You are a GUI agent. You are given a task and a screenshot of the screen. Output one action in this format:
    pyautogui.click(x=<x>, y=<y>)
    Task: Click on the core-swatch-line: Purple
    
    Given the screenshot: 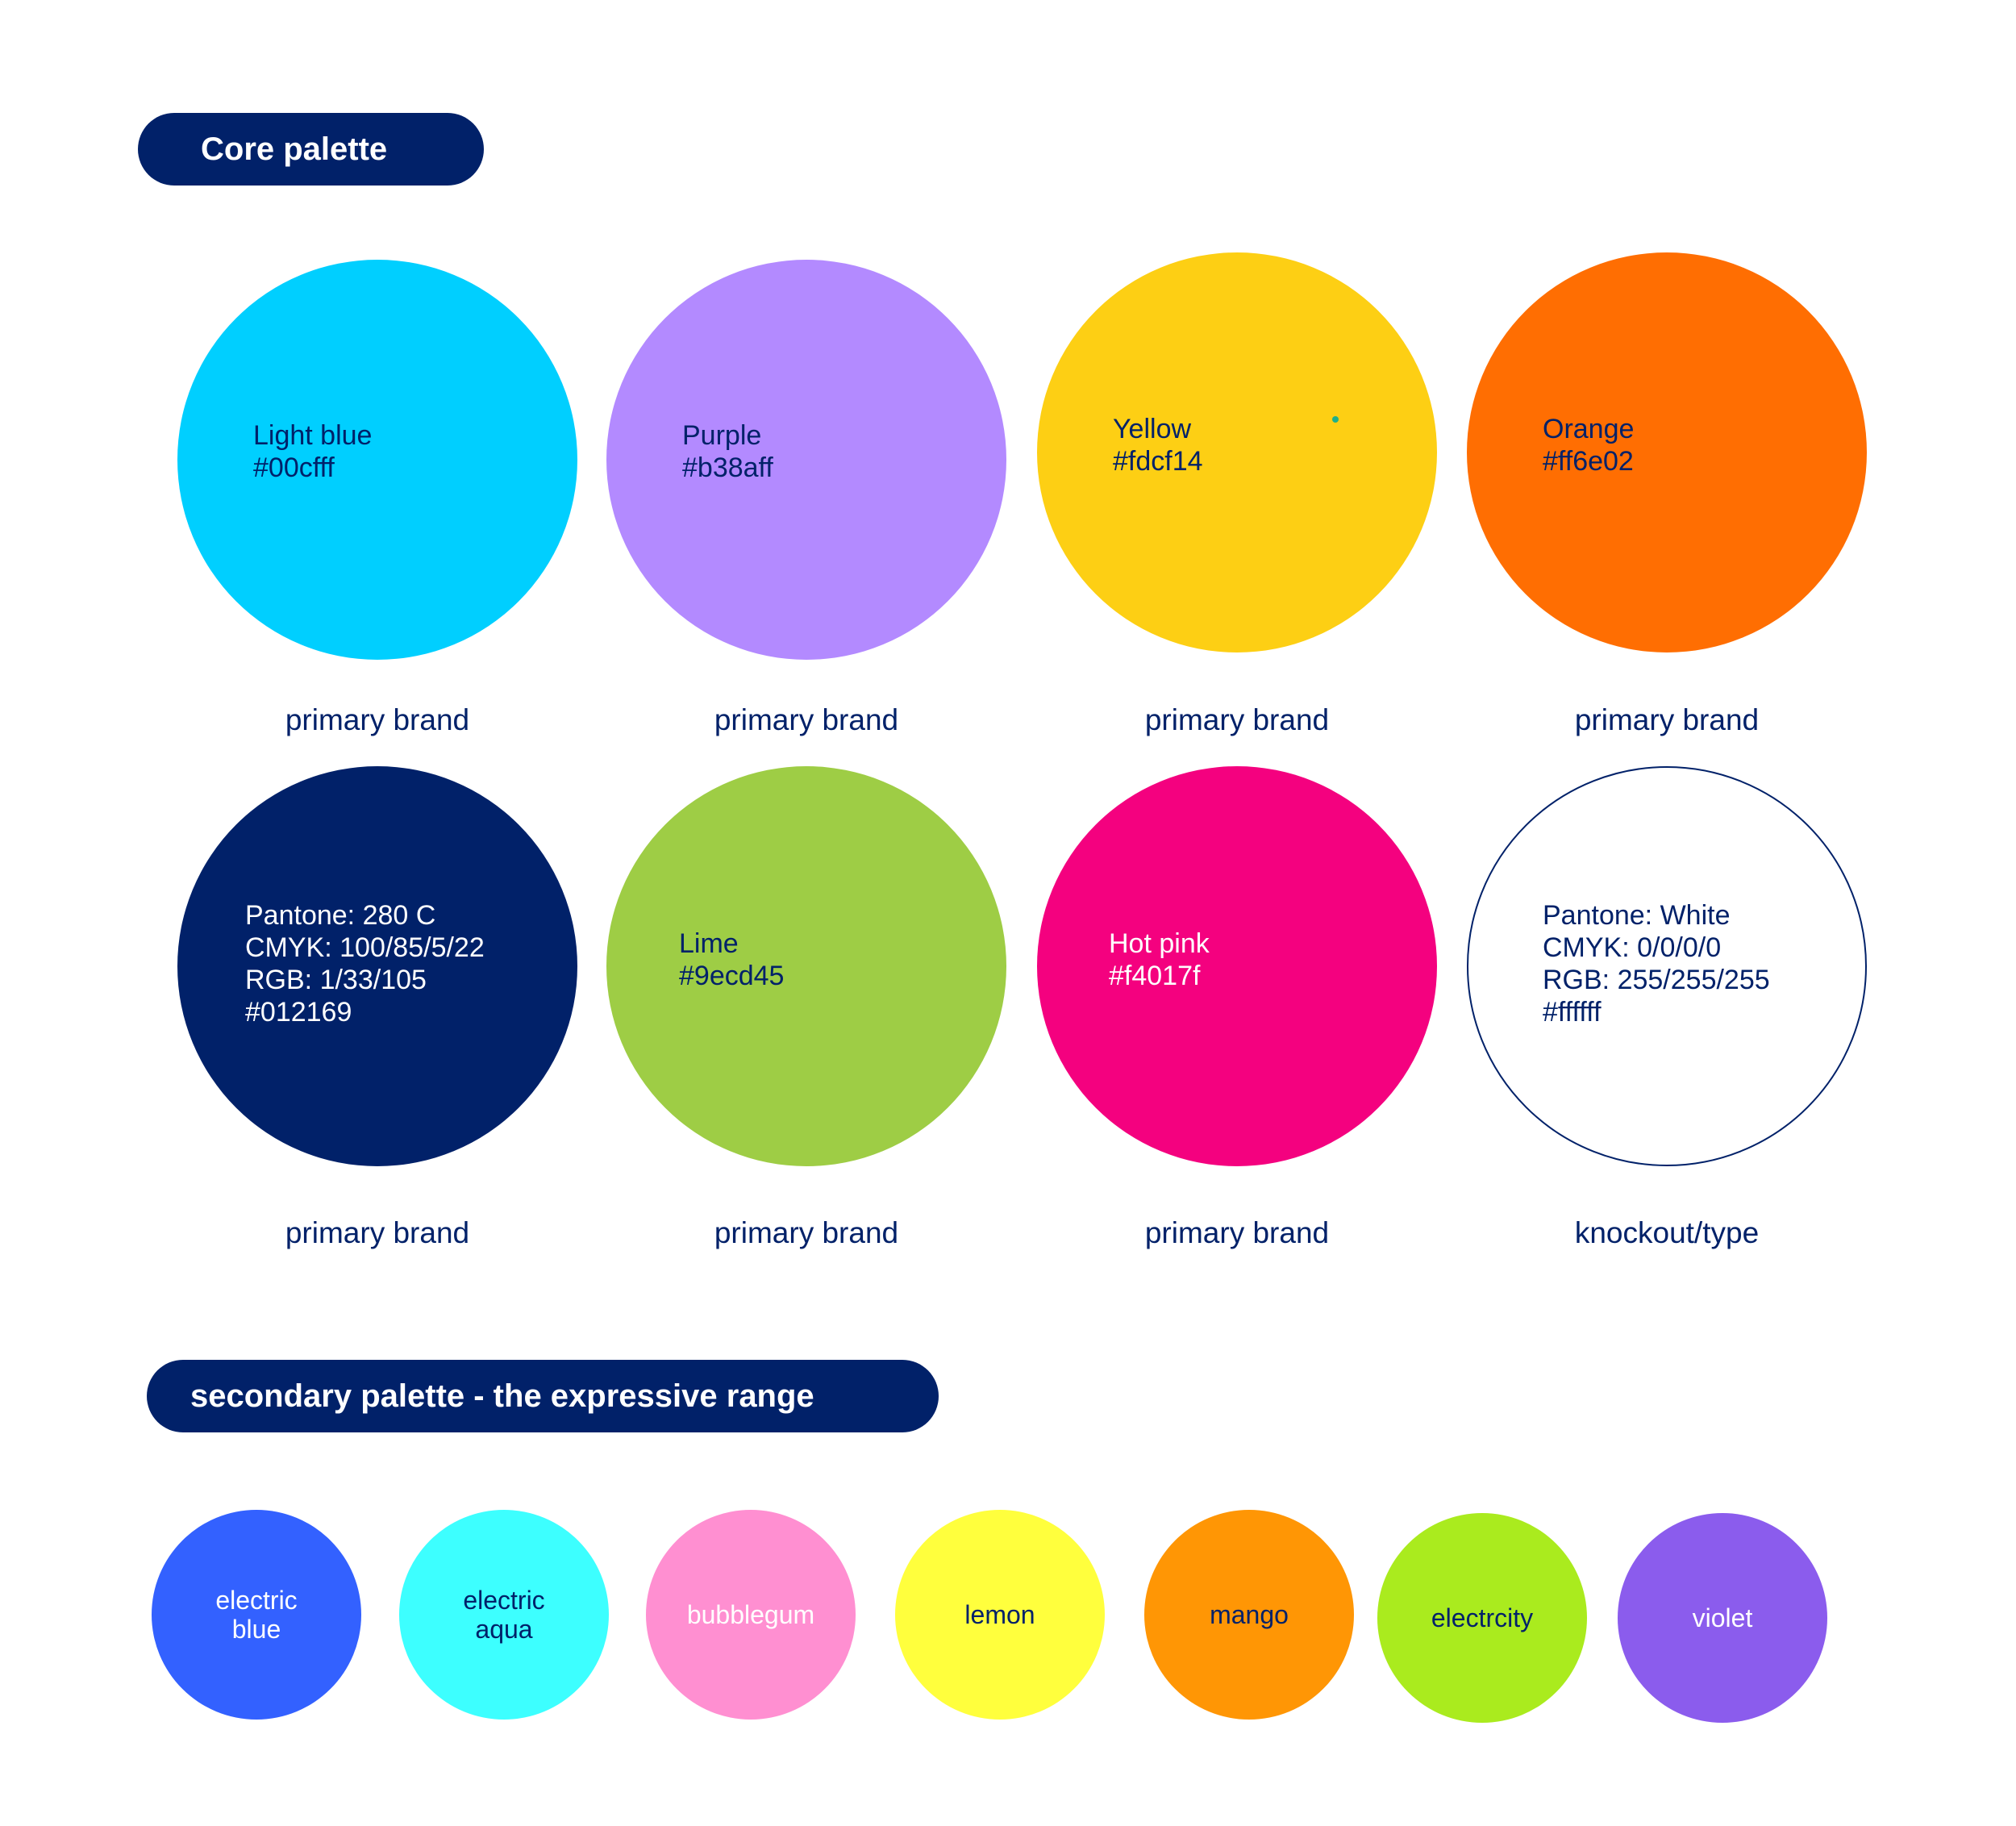 What is the action you would take?
    pyautogui.click(x=722, y=435)
    